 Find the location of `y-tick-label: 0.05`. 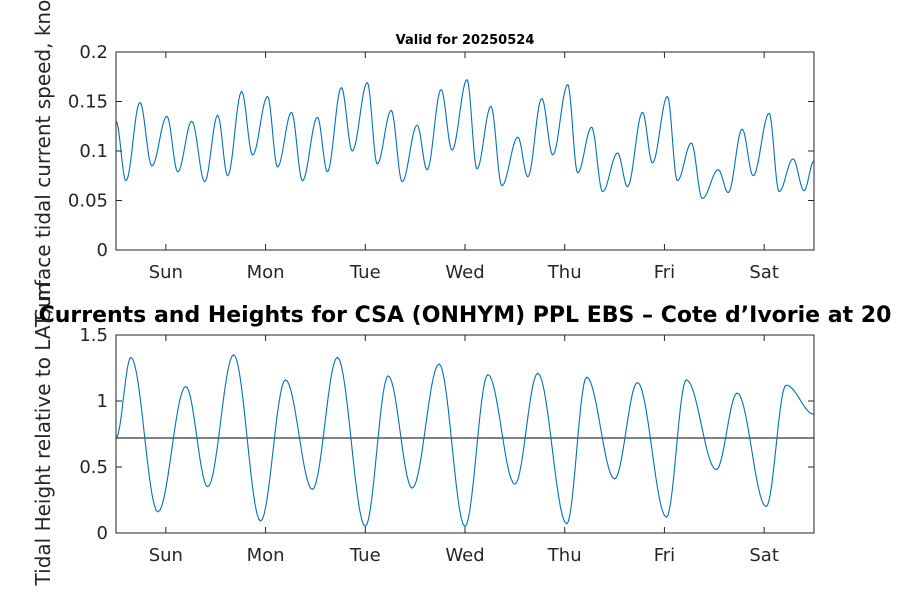

y-tick-label: 0.05 is located at coordinates (88, 201).